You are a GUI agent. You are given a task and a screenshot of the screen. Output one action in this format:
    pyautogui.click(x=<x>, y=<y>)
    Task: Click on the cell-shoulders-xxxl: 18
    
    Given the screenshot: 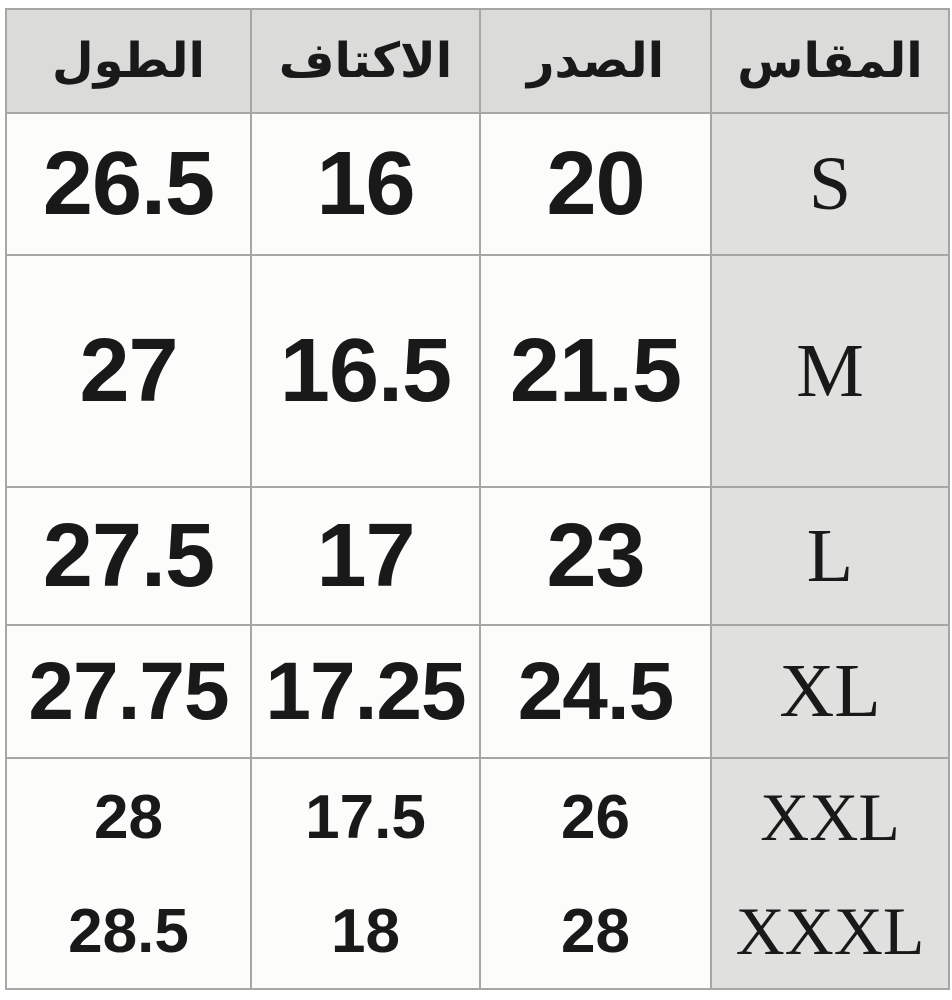 What is the action you would take?
    pyautogui.click(x=365, y=932)
    